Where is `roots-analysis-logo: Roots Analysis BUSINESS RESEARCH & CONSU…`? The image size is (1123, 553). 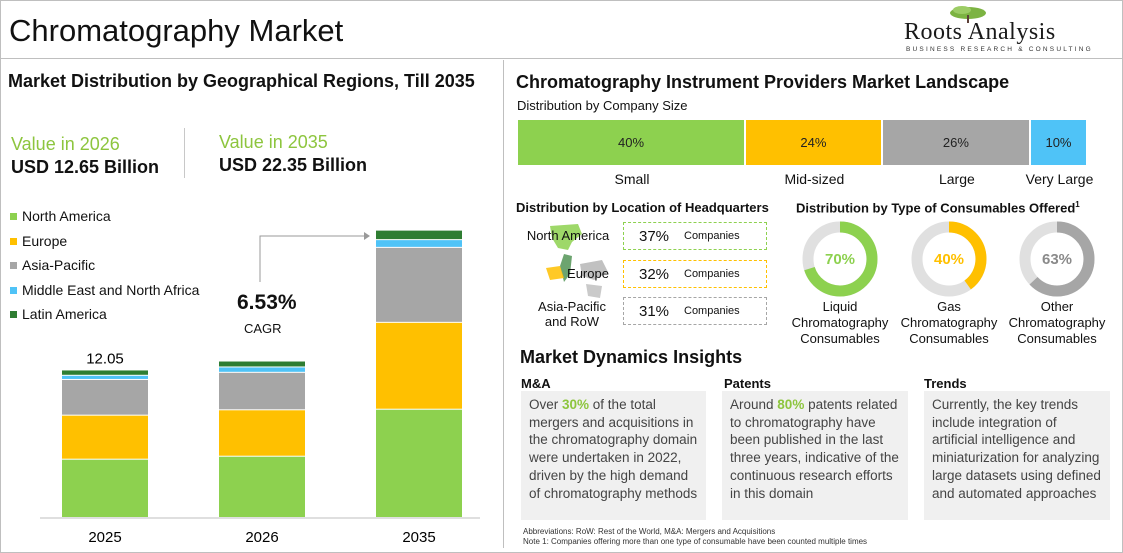 roots-analysis-logo: Roots Analysis BUSINESS RESEARCH & CONSU… is located at coordinates (1003, 31).